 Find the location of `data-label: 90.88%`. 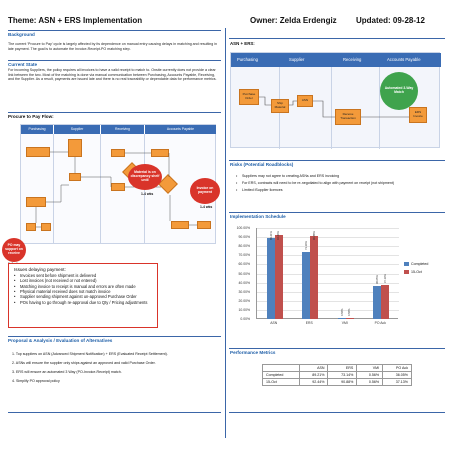

data-label: 90.88% is located at coordinates (314, 235).